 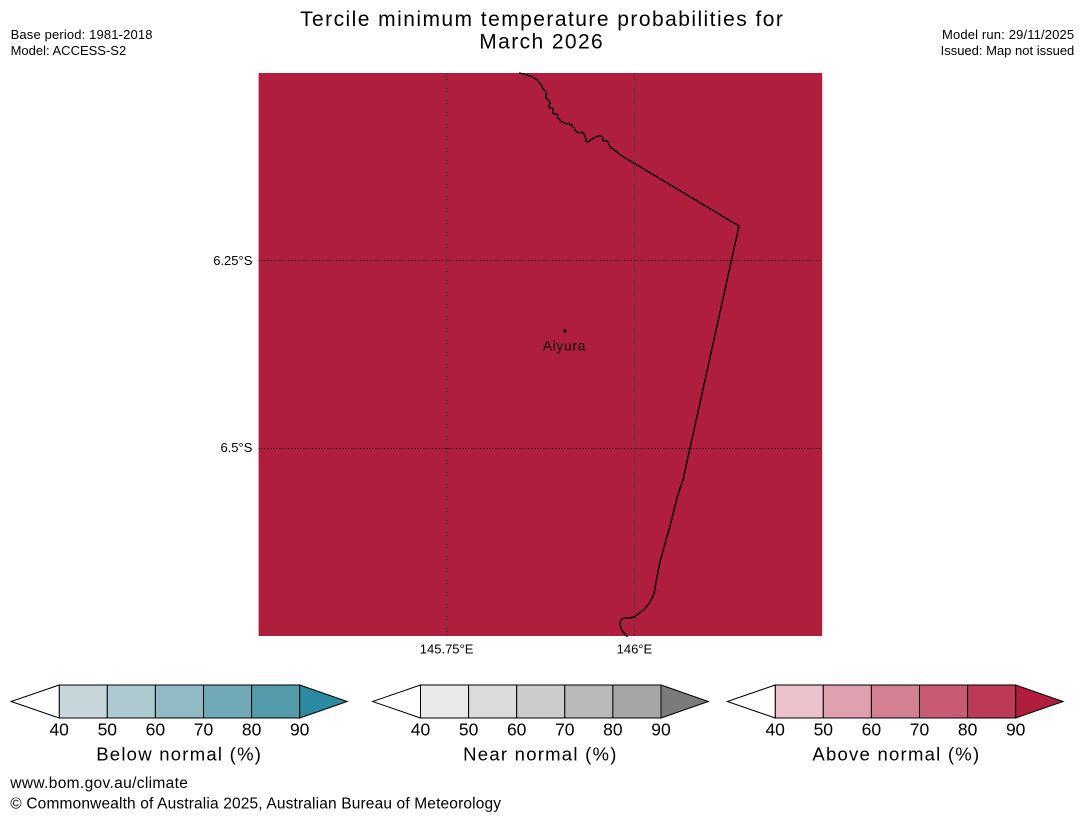 I want to click on svg-text: Issued: Map not issued, so click(x=1008, y=50).